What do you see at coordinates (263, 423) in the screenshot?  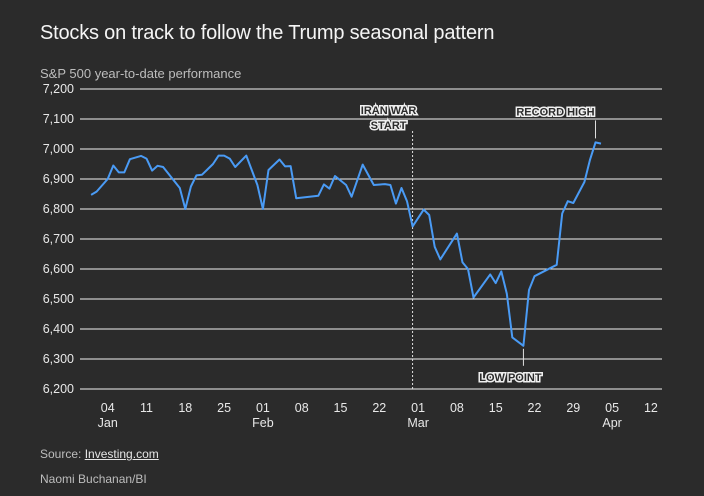 I see `x-month-label: Feb` at bounding box center [263, 423].